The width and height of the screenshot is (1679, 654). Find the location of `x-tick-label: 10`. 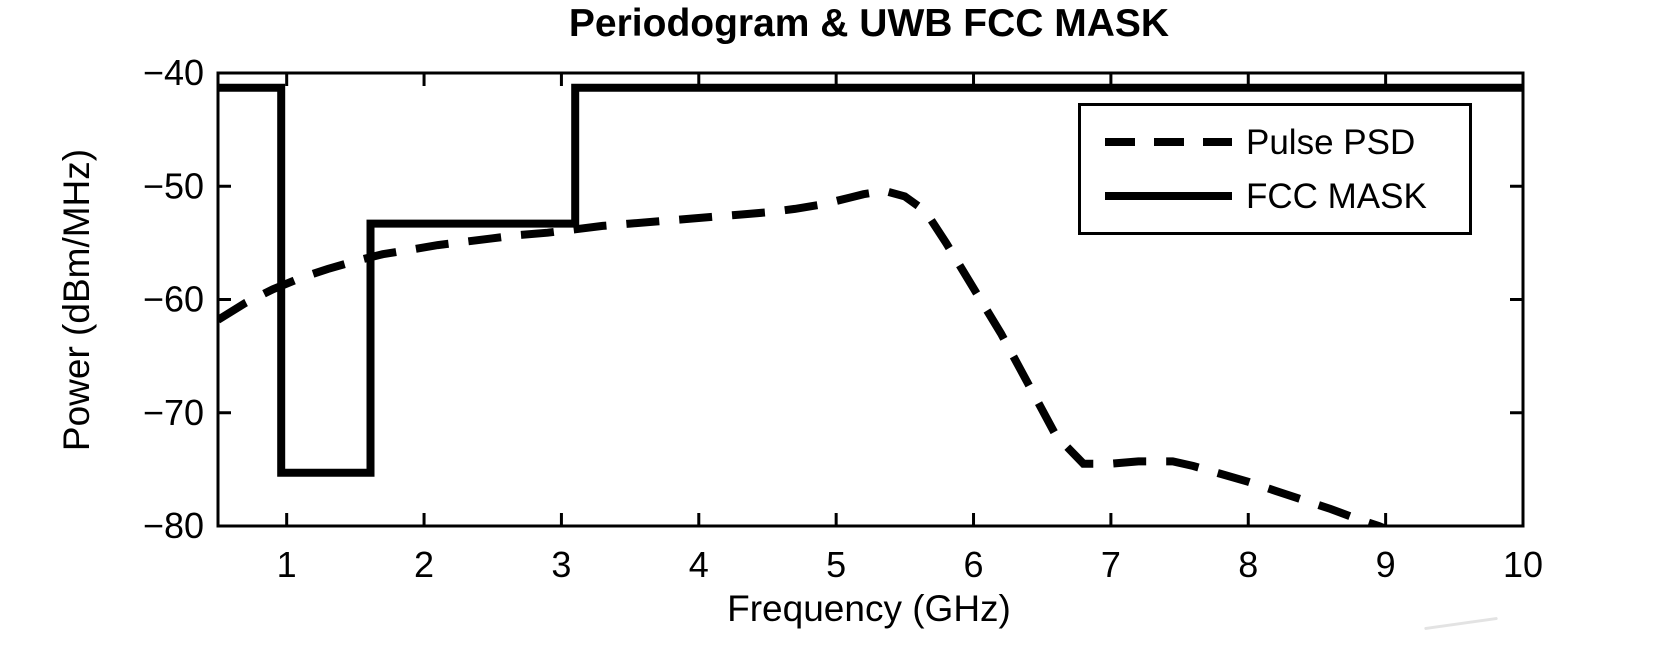

x-tick-label: 10 is located at coordinates (1523, 564).